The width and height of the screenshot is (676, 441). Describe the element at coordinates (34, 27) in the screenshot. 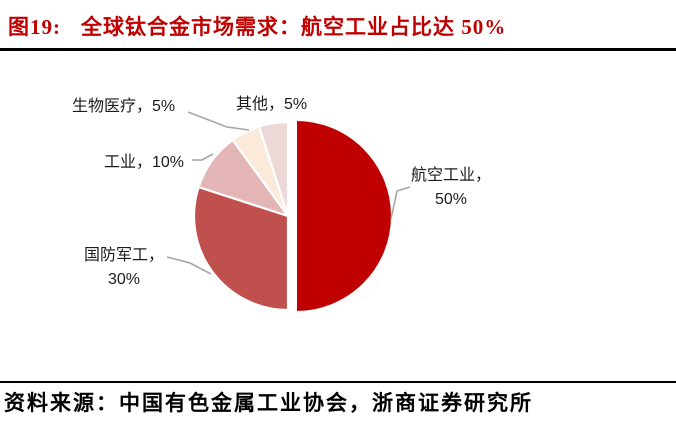

I see `figure-number-label: 图19:` at that location.